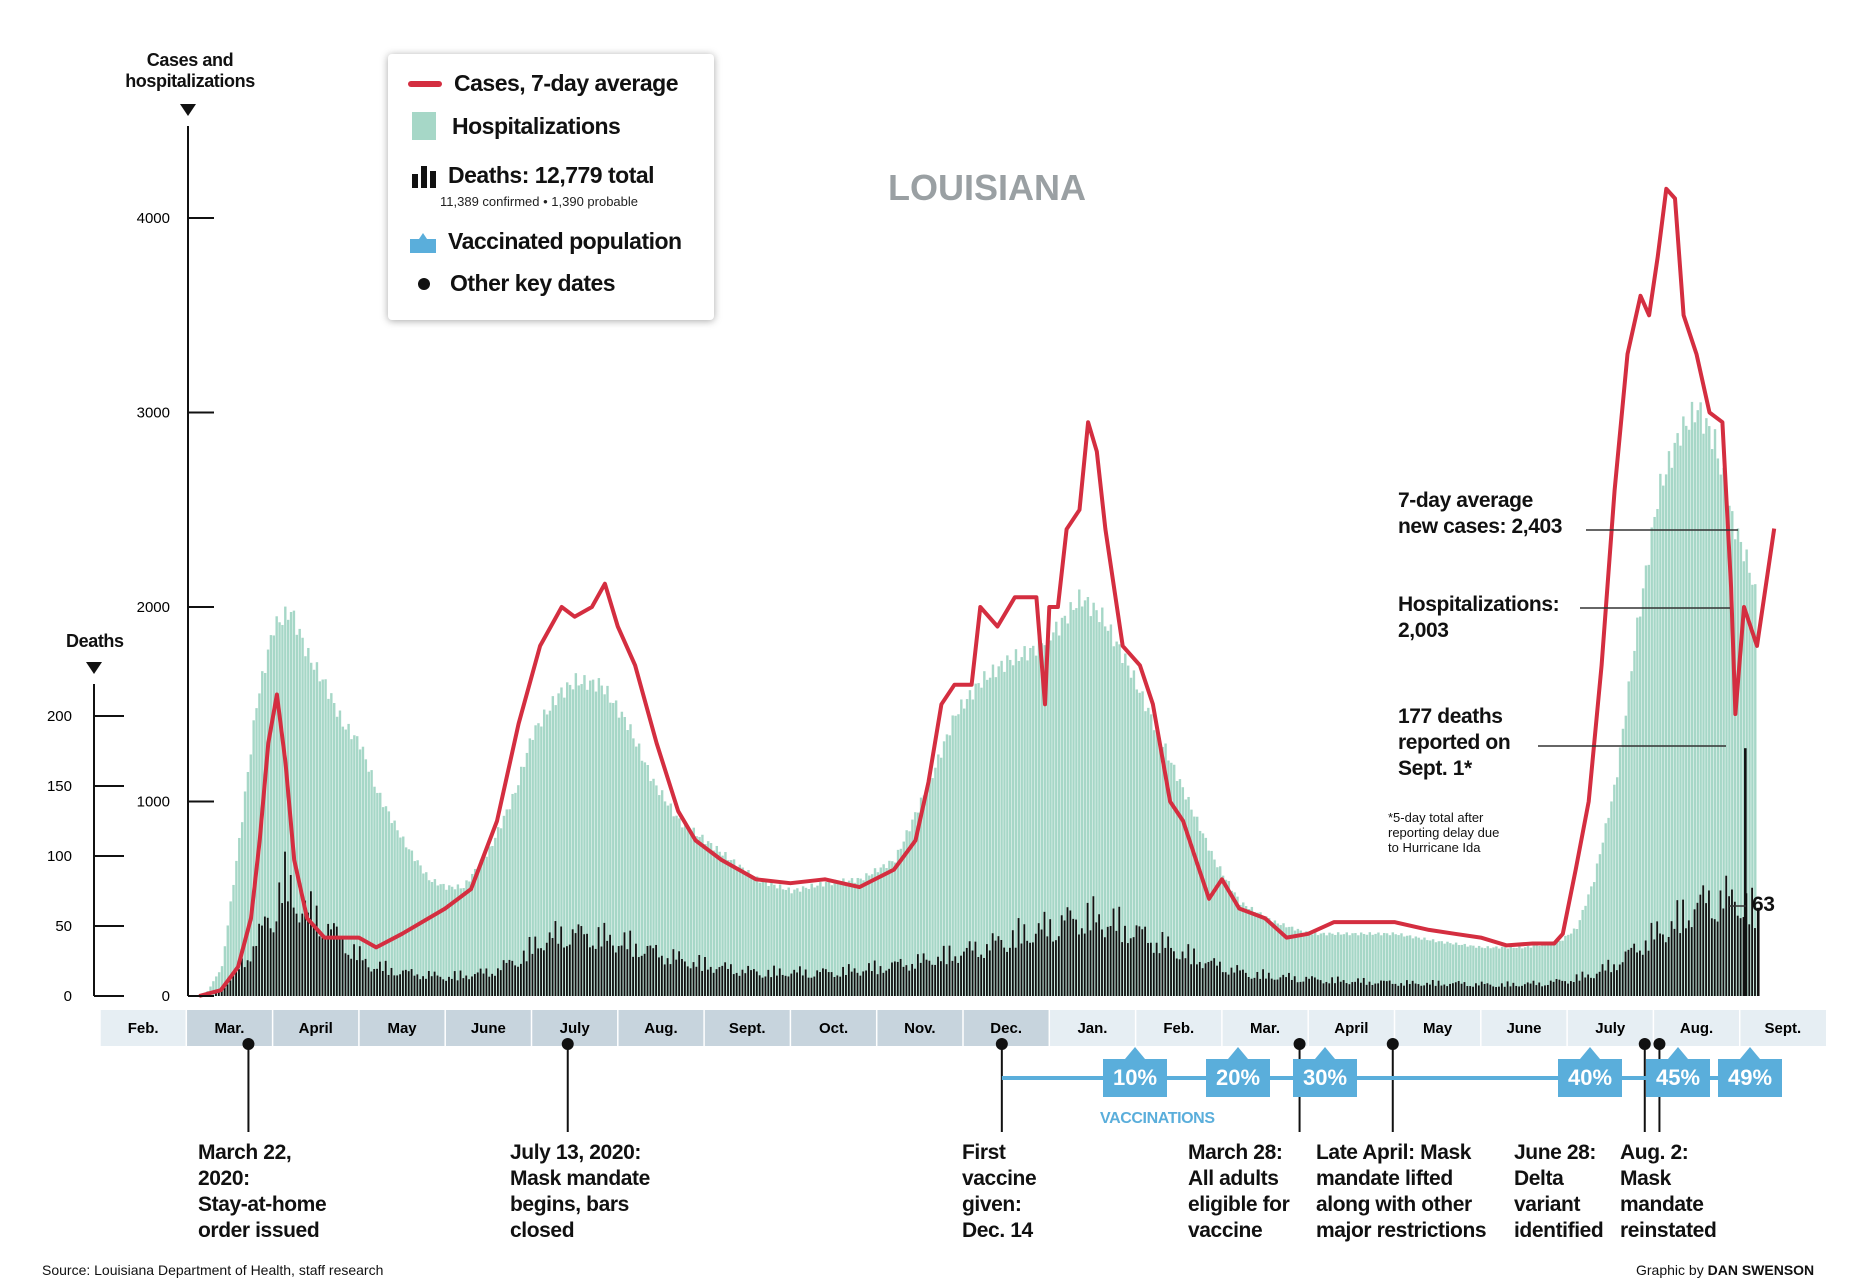 The height and width of the screenshot is (1288, 1858). Describe the element at coordinates (660, 1028) in the screenshot. I see `month-label: Aug.` at that location.